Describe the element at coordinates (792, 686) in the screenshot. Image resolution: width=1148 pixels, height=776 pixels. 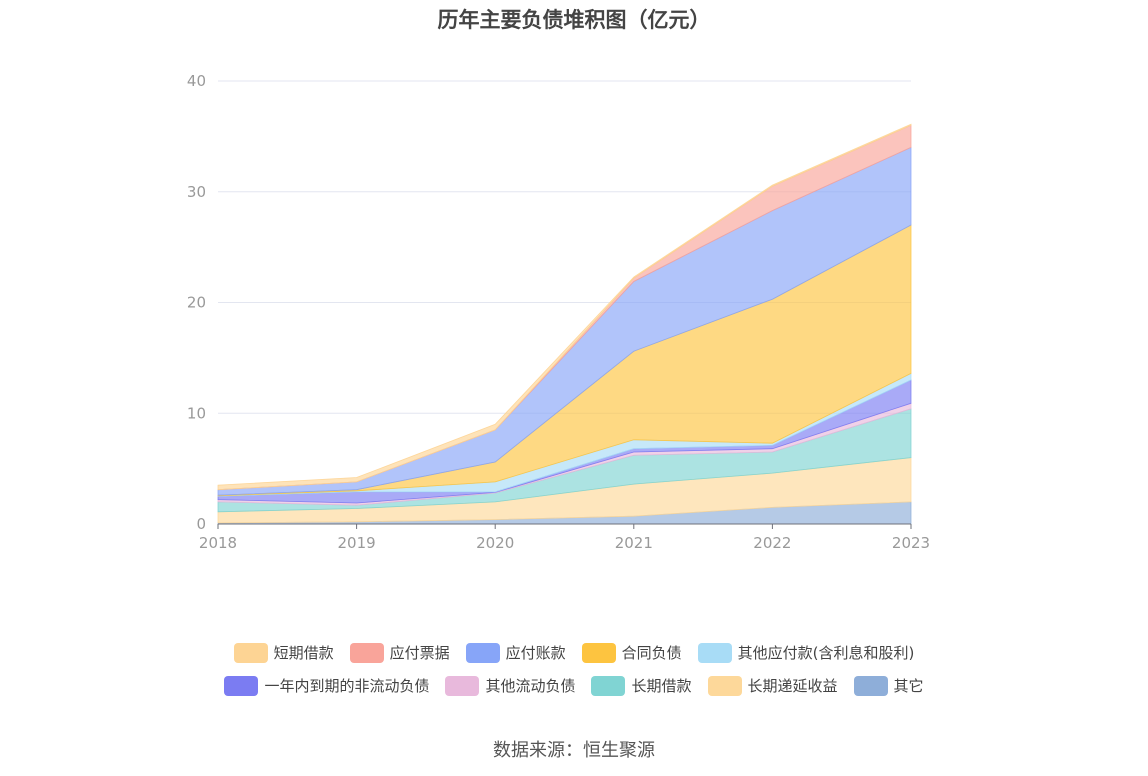
I see `legend-label: 长期递延收益` at that location.